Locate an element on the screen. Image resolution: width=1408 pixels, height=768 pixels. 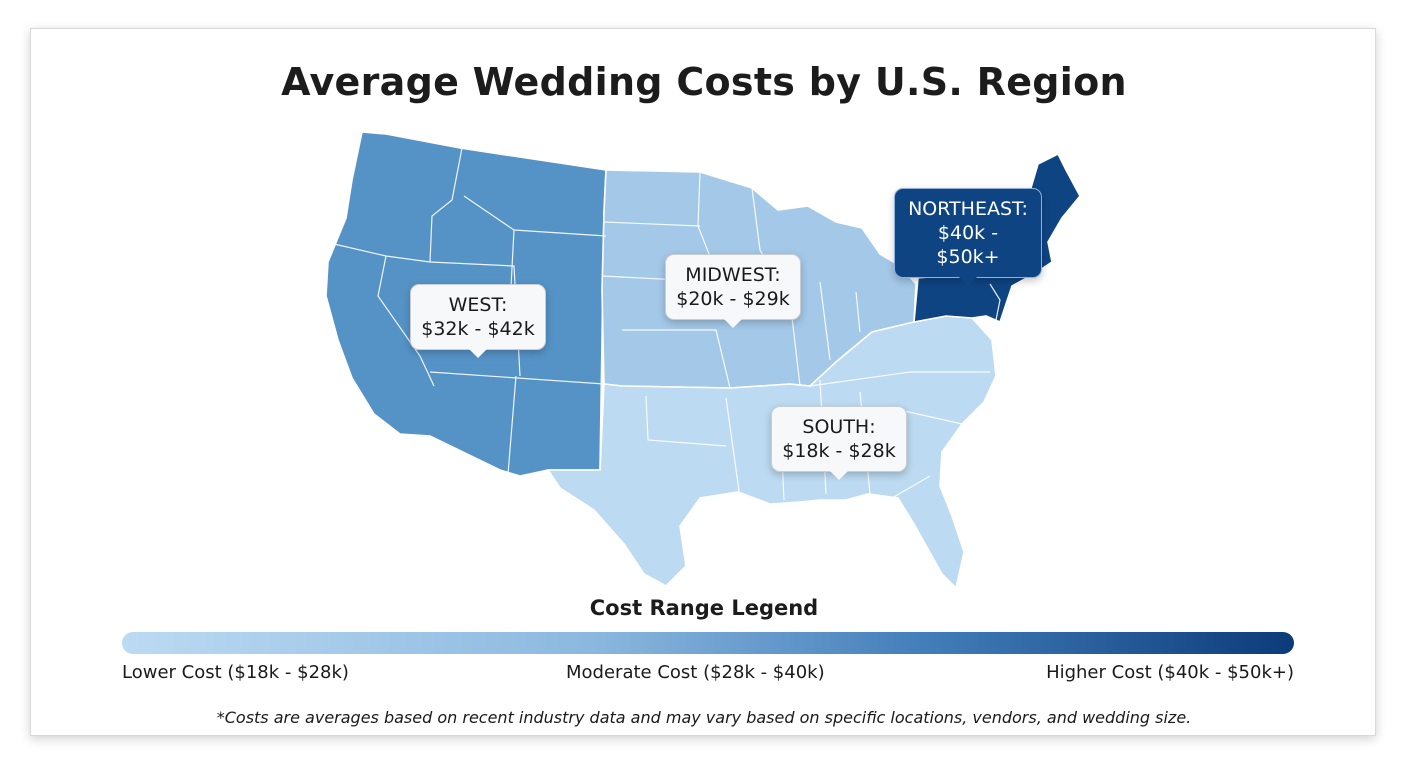
legend-gradient-bar is located at coordinates (708, 643).